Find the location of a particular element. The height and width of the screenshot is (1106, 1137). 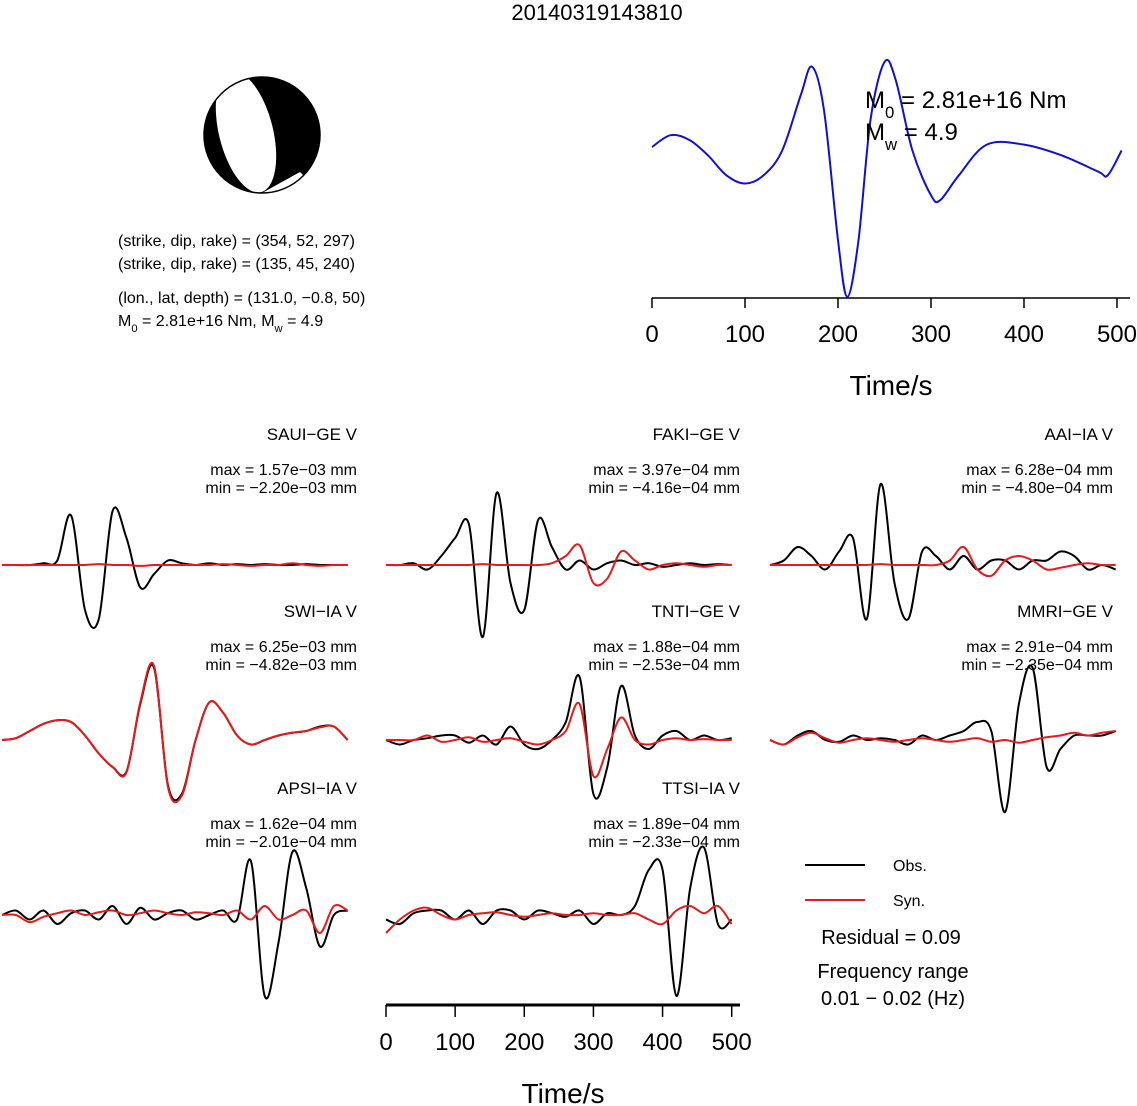

min-label: min = −4.82e−03 mm is located at coordinates (281, 665).